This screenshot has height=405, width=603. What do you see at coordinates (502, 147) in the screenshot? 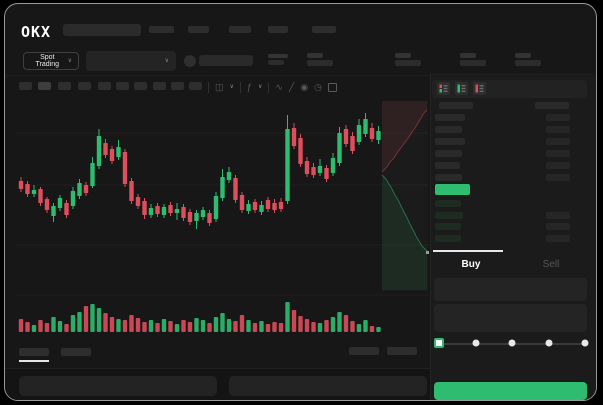
I see `orderbook-asks` at bounding box center [502, 147].